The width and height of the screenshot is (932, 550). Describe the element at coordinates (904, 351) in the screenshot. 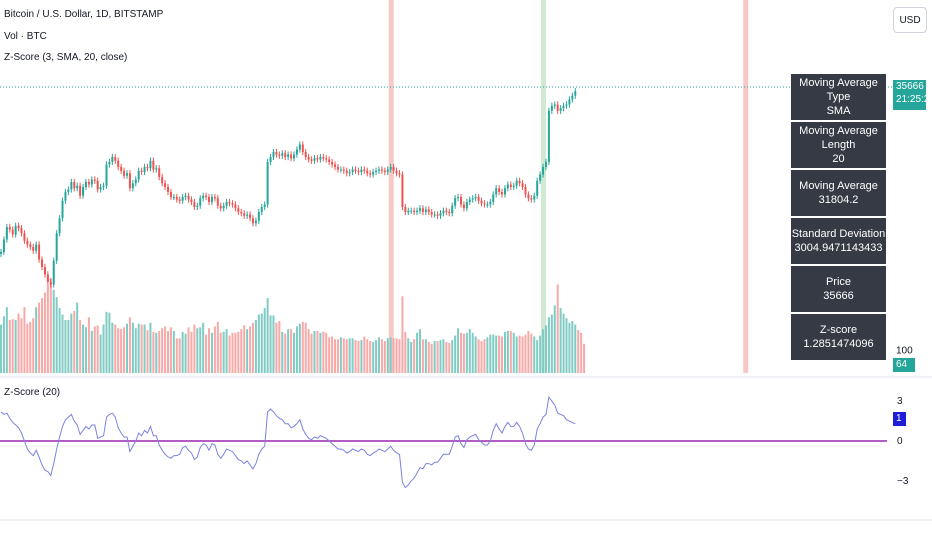

I see `volume-tick-label: 100` at that location.